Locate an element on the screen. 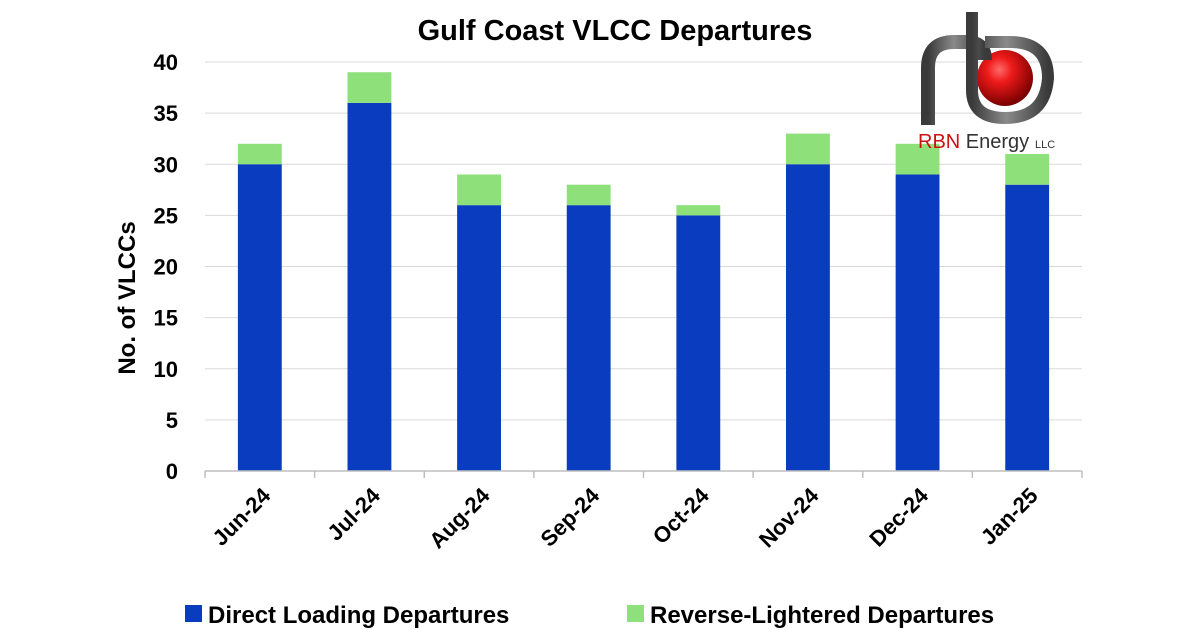 Image resolution: width=1200 pixels, height=630 pixels. x-tick-label: Oct-24 is located at coordinates (681, 515).